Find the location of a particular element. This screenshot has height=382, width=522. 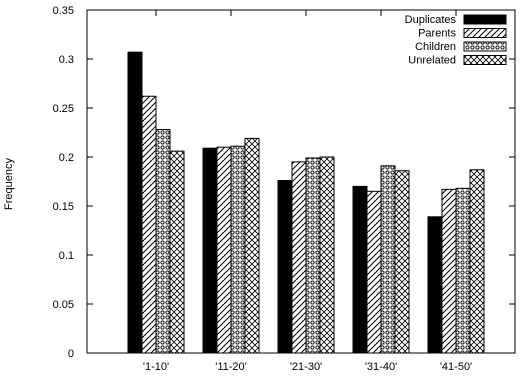

legend-swatch-unrelated is located at coordinates (485, 60).